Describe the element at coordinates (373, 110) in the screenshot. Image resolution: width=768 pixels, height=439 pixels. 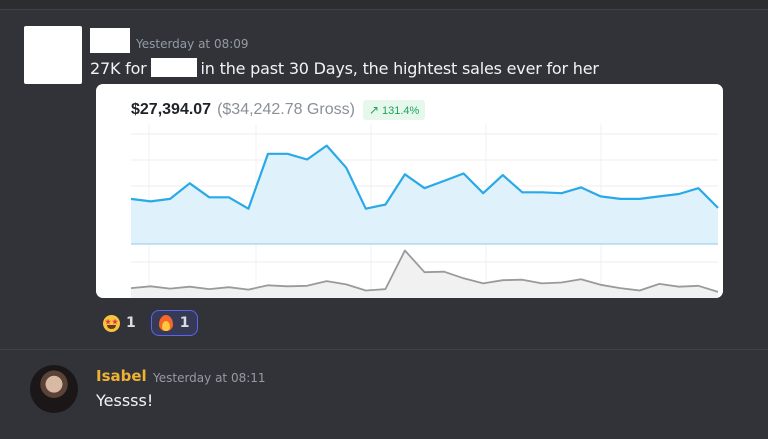
I see `arrow-up-right-icon: ↗` at that location.